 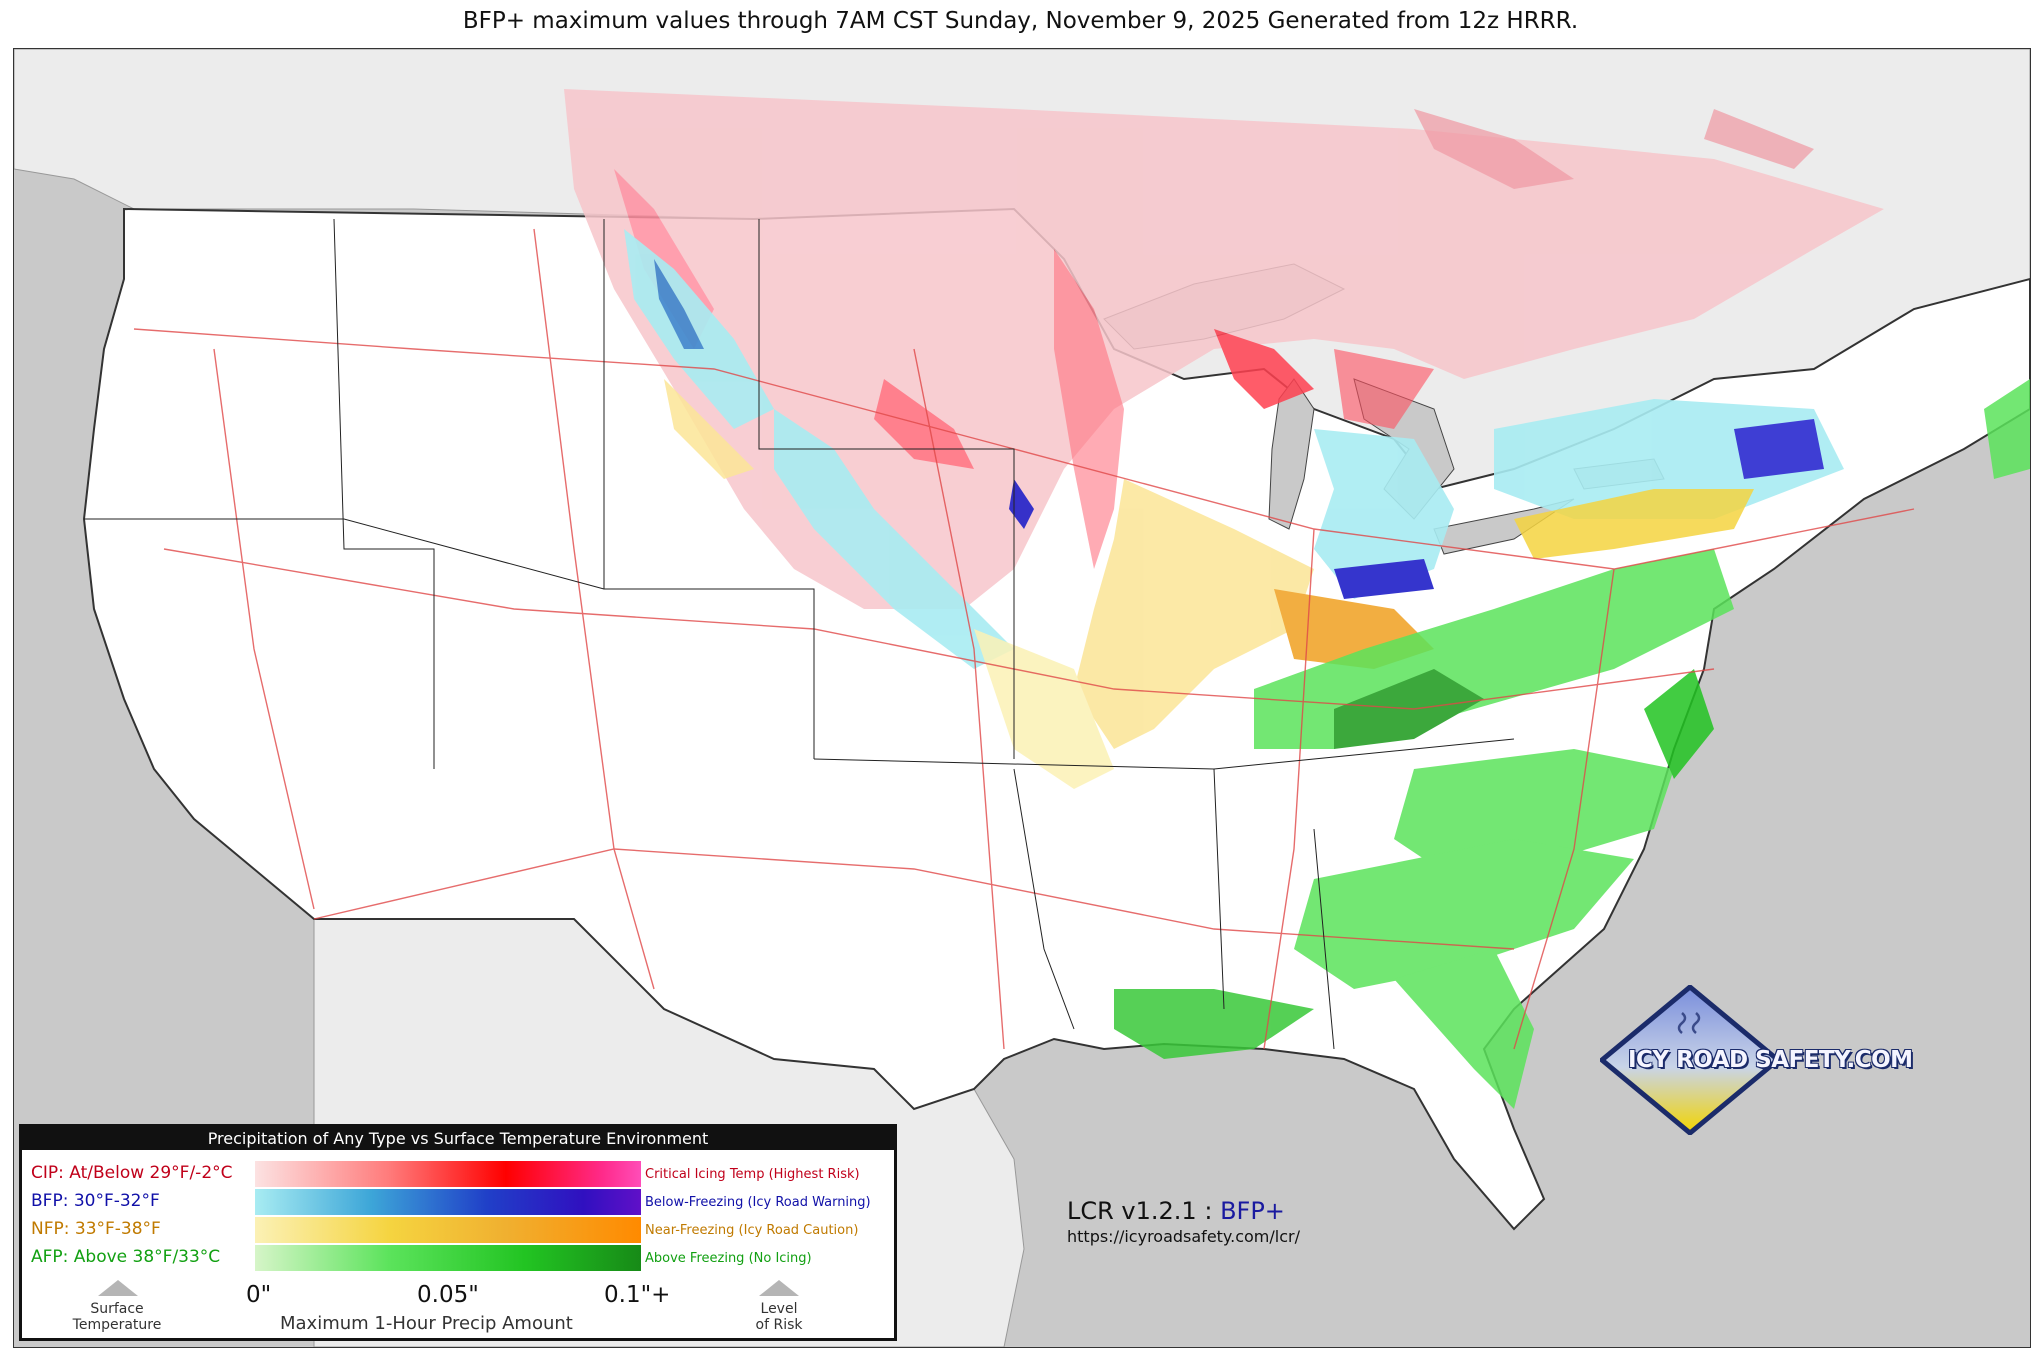 What do you see at coordinates (1770, 1060) in the screenshot?
I see `logo-text: ICY ROAD SAFETY.COM` at bounding box center [1770, 1060].